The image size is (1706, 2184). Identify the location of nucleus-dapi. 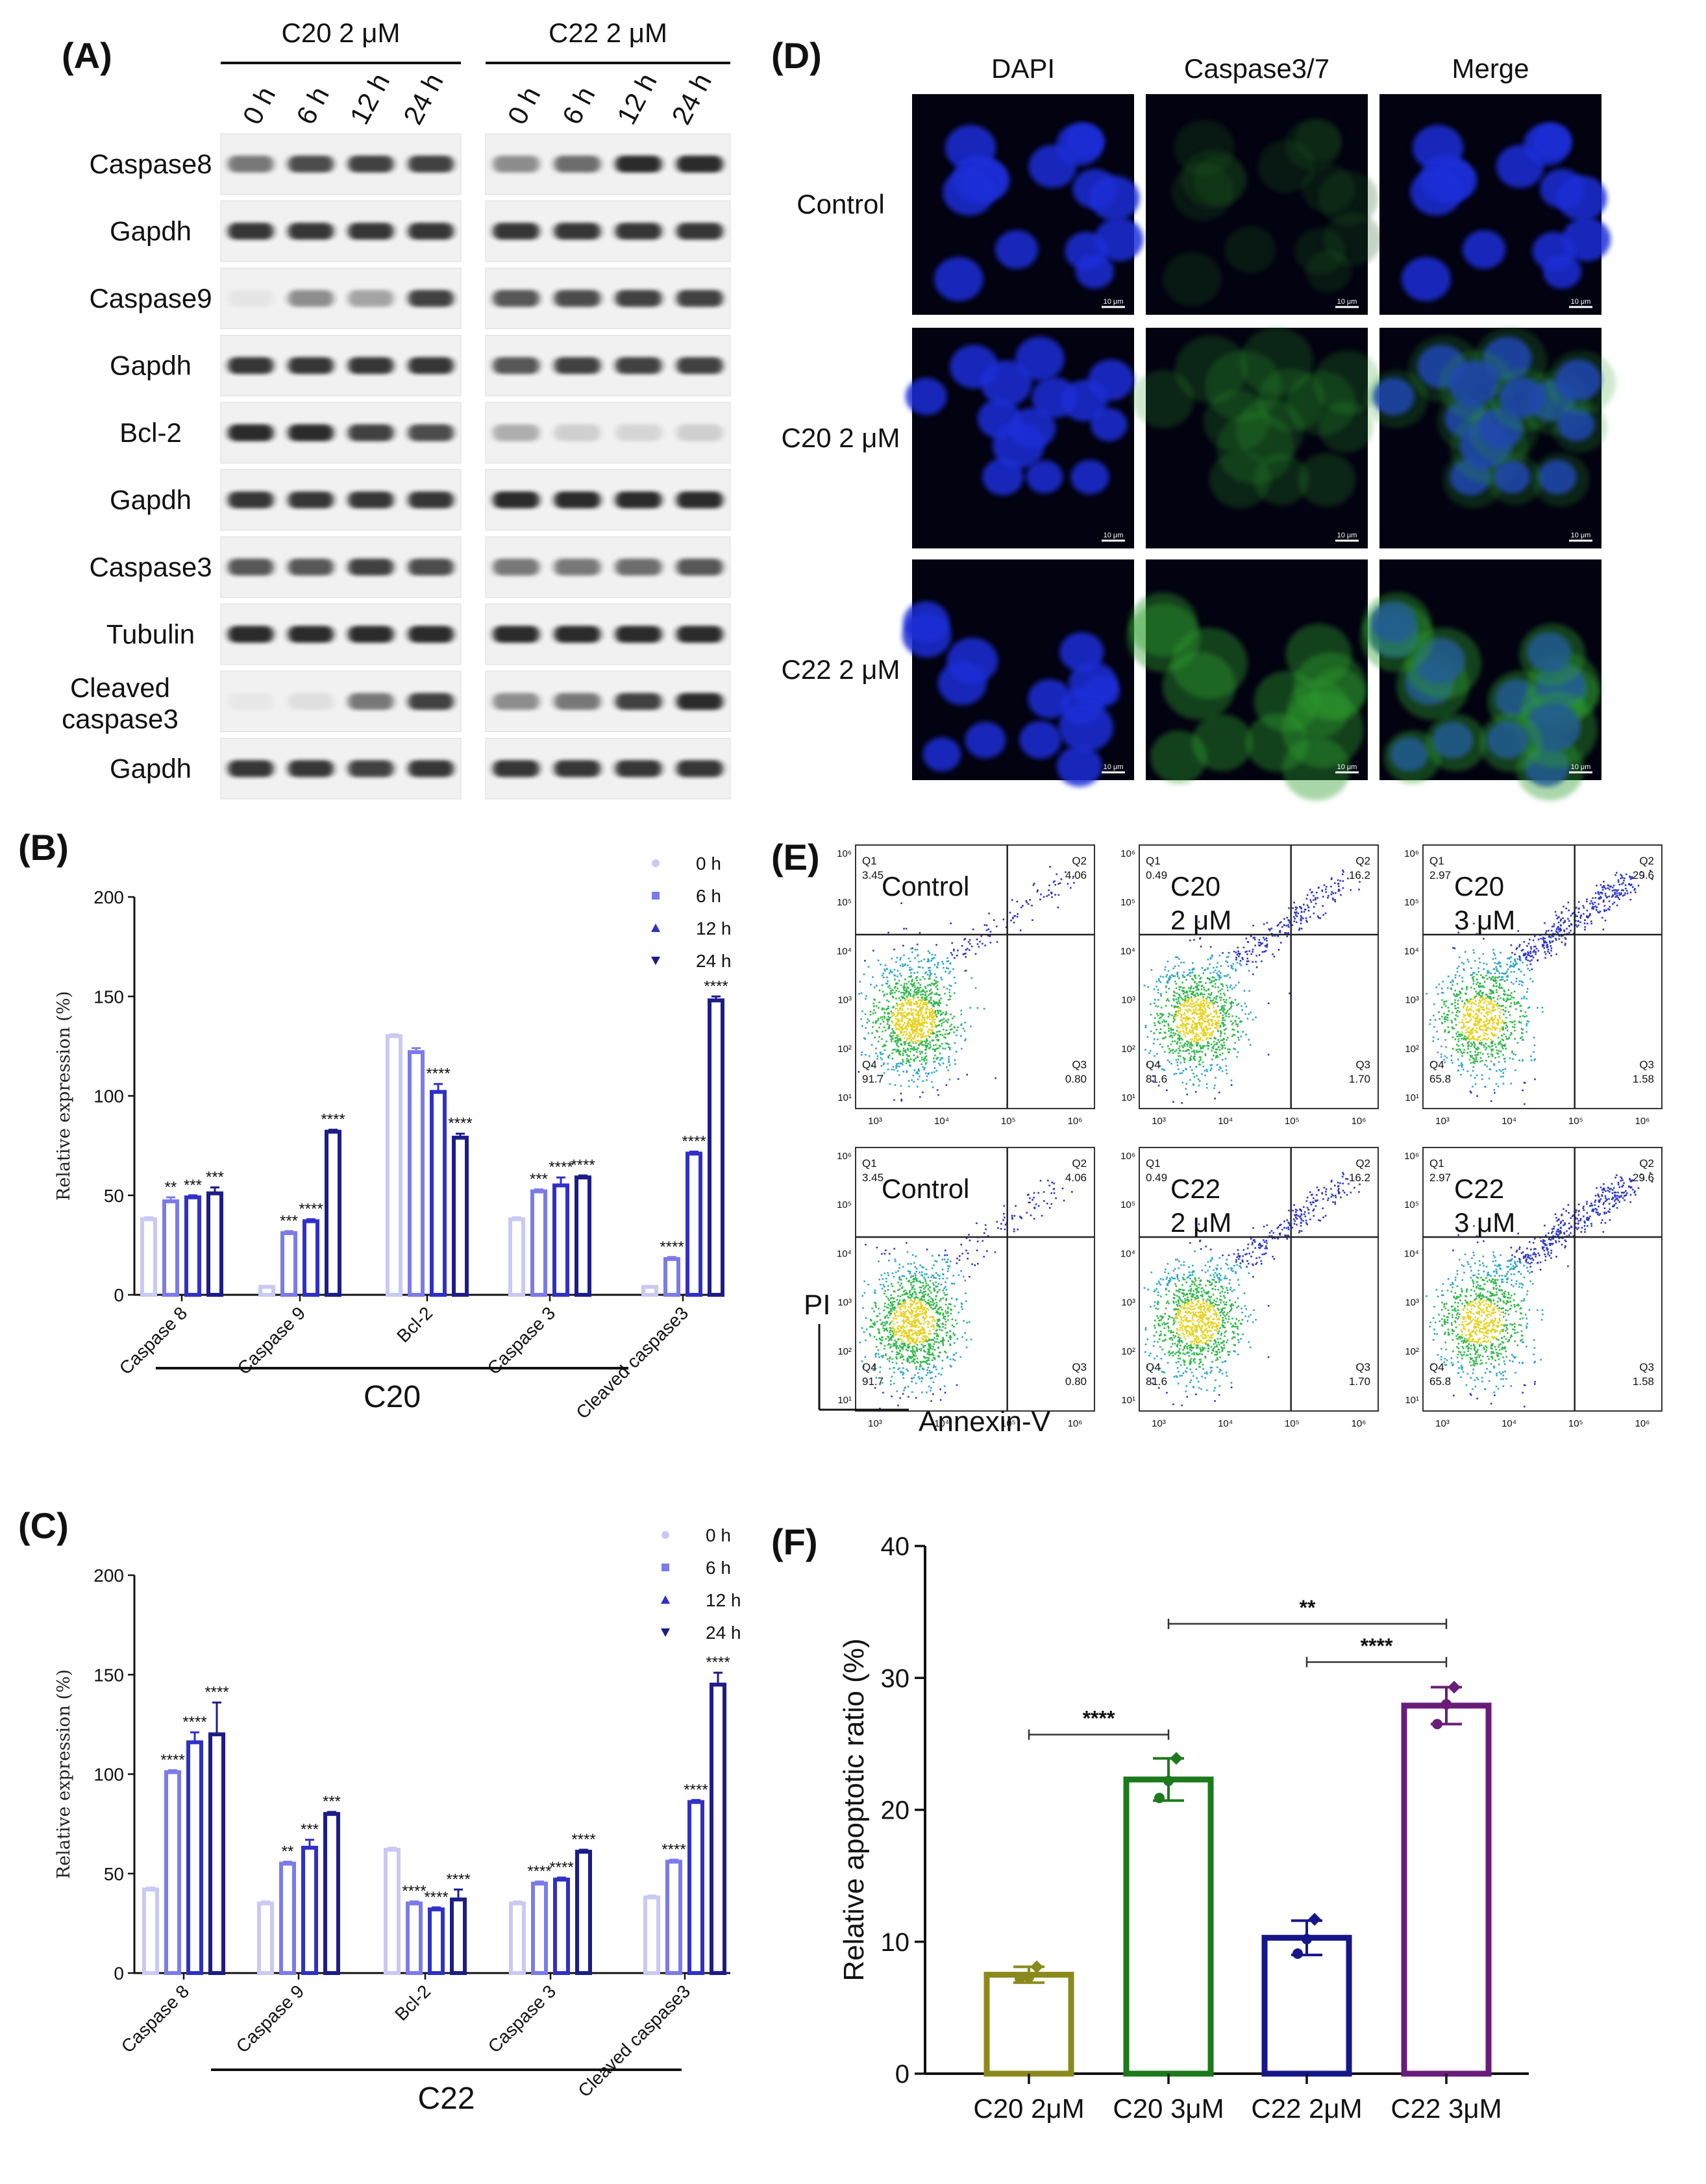
(1436, 192).